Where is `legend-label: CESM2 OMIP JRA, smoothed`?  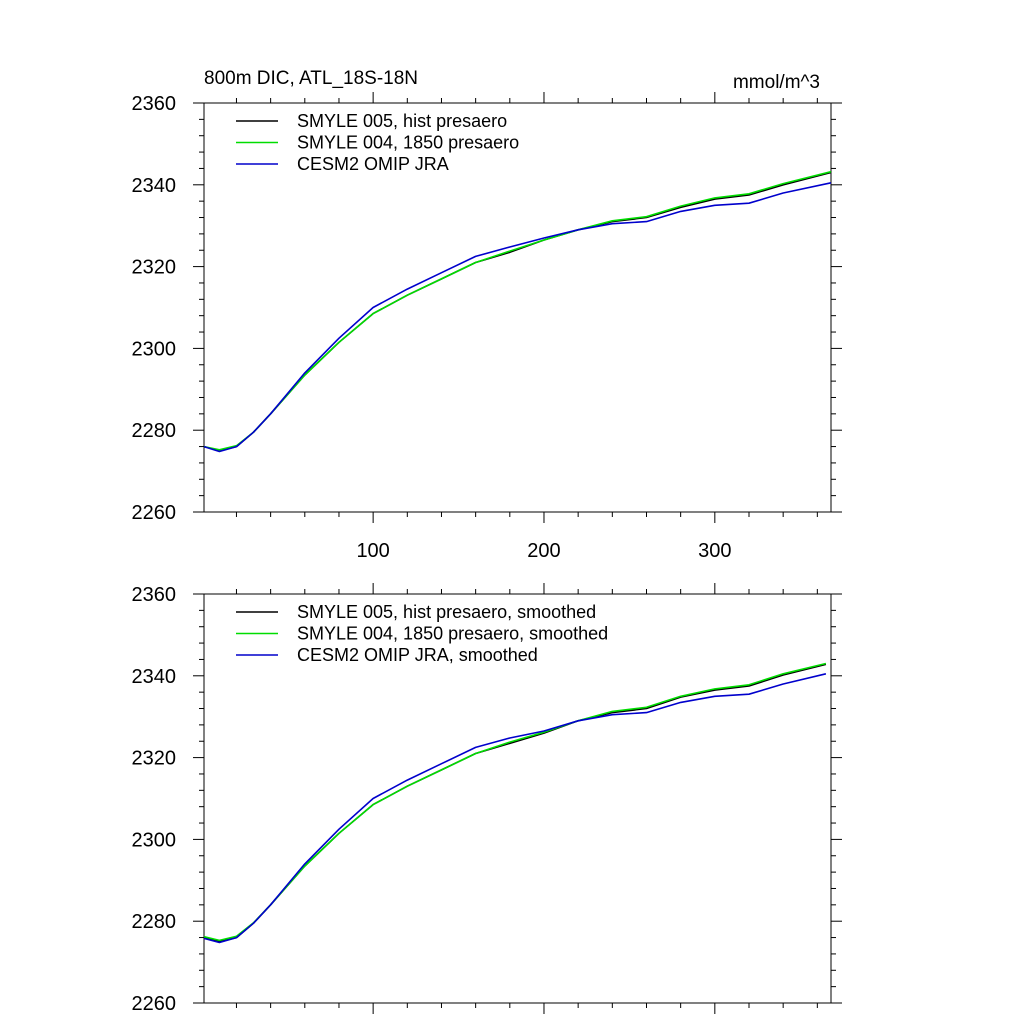
legend-label: CESM2 OMIP JRA, smoothed is located at coordinates (417, 655).